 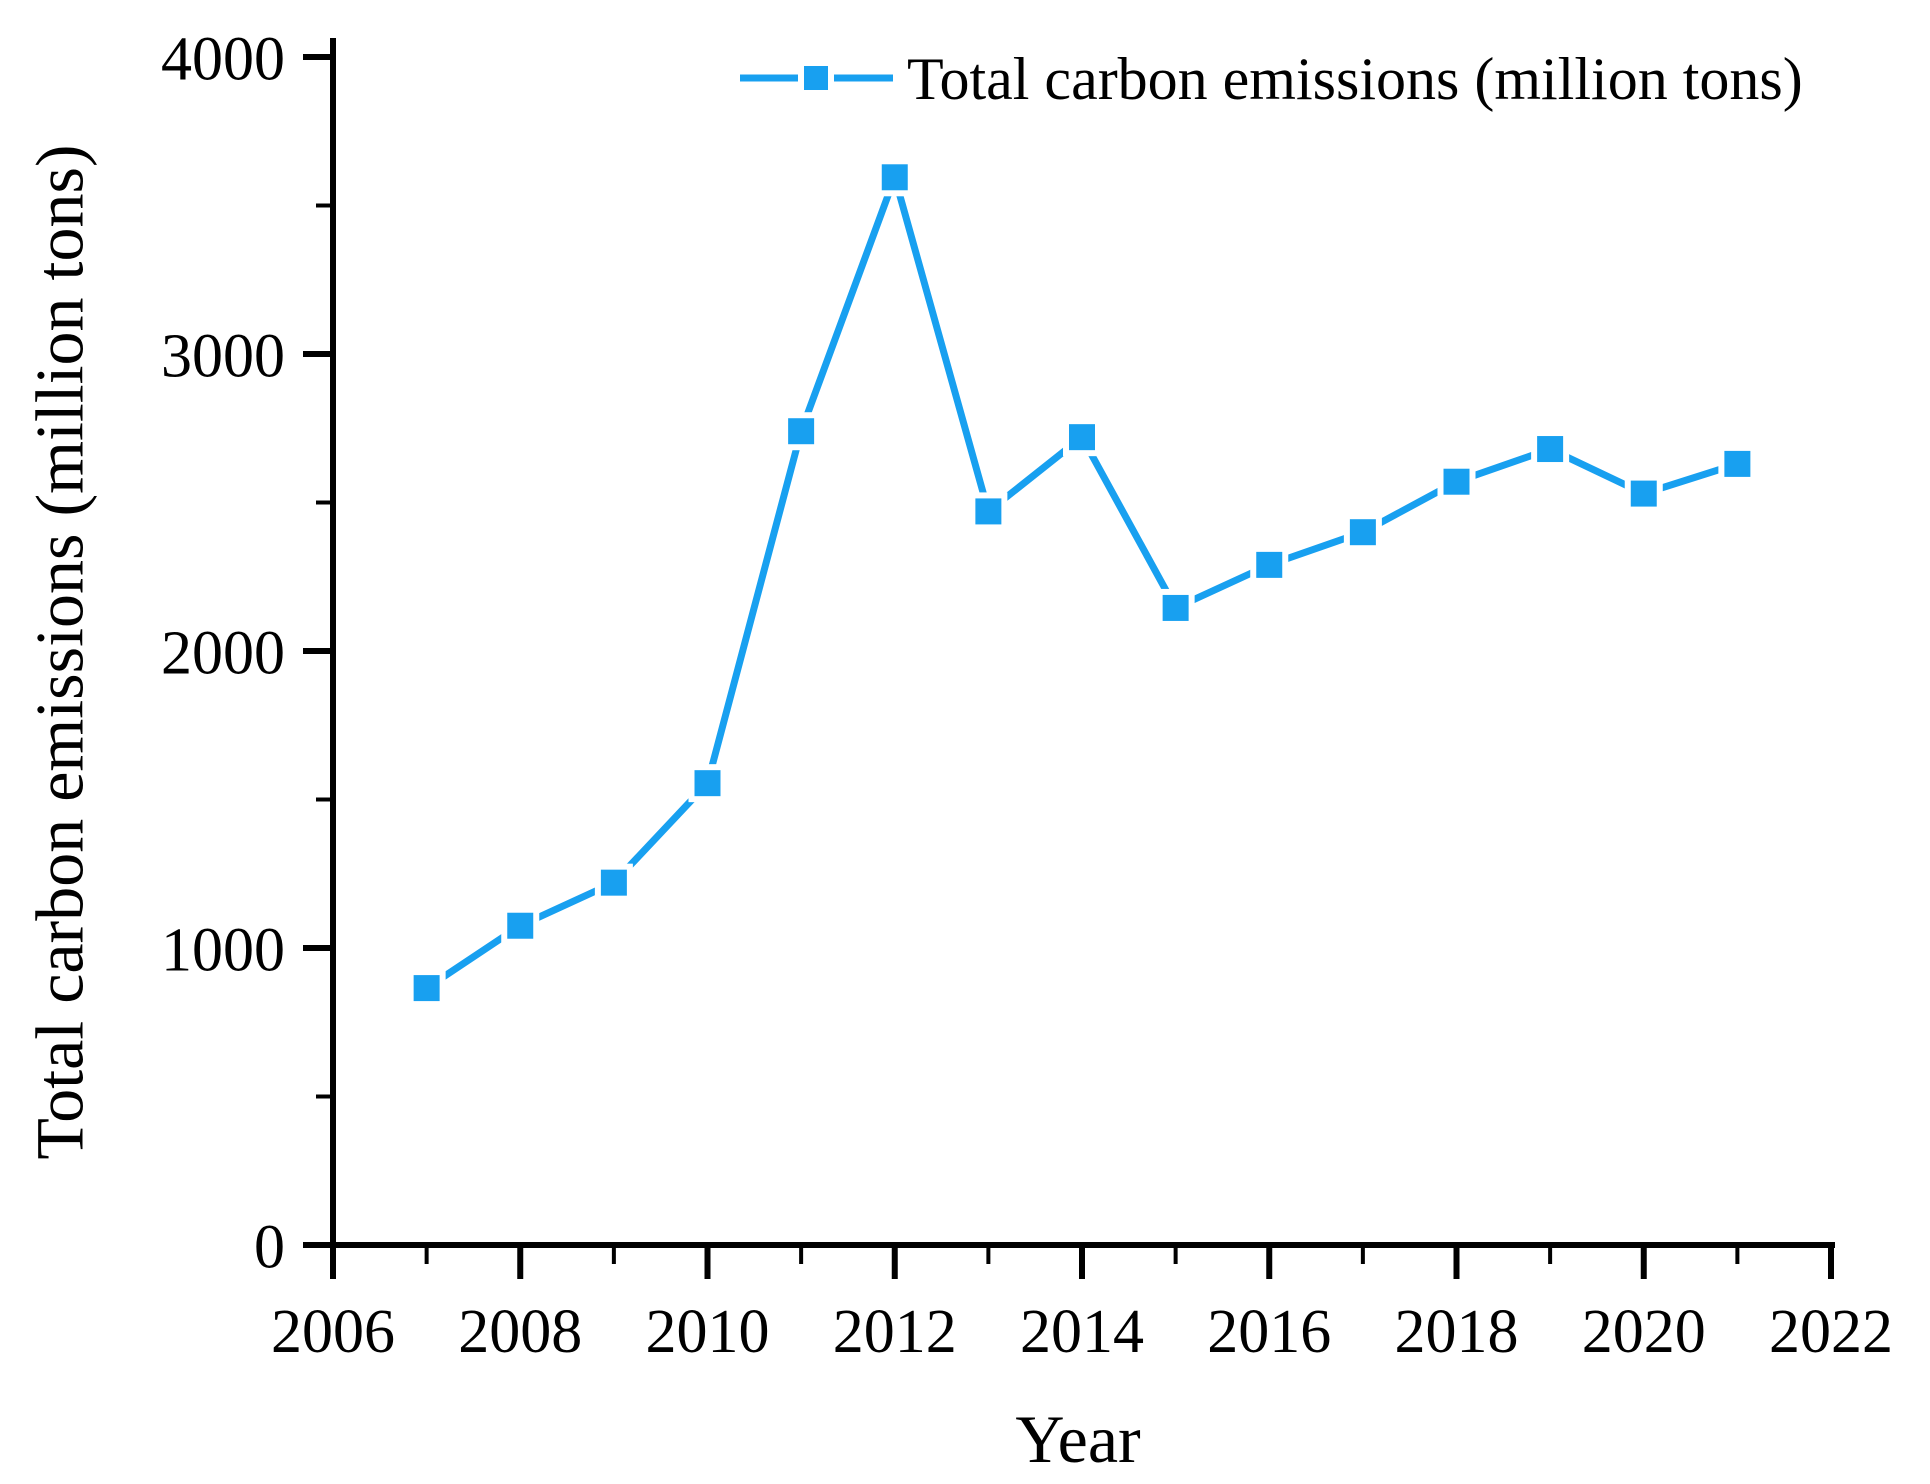 What do you see at coordinates (223, 356) in the screenshot?
I see `y-tick-label: 3000` at bounding box center [223, 356].